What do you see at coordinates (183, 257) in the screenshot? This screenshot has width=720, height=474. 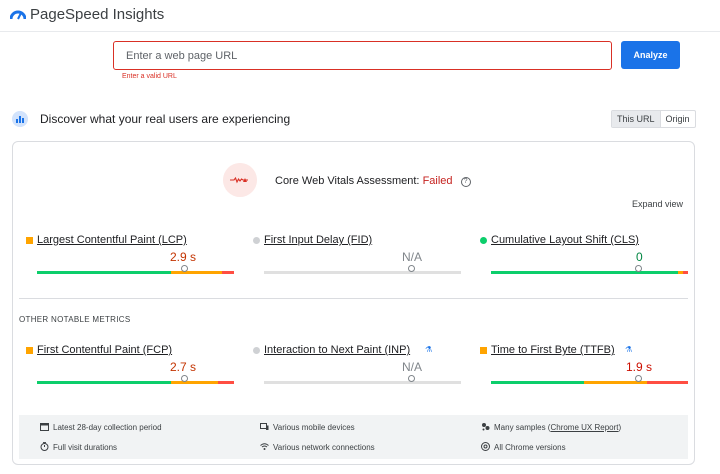 I see `metric-lcp-value: 2.9 s` at bounding box center [183, 257].